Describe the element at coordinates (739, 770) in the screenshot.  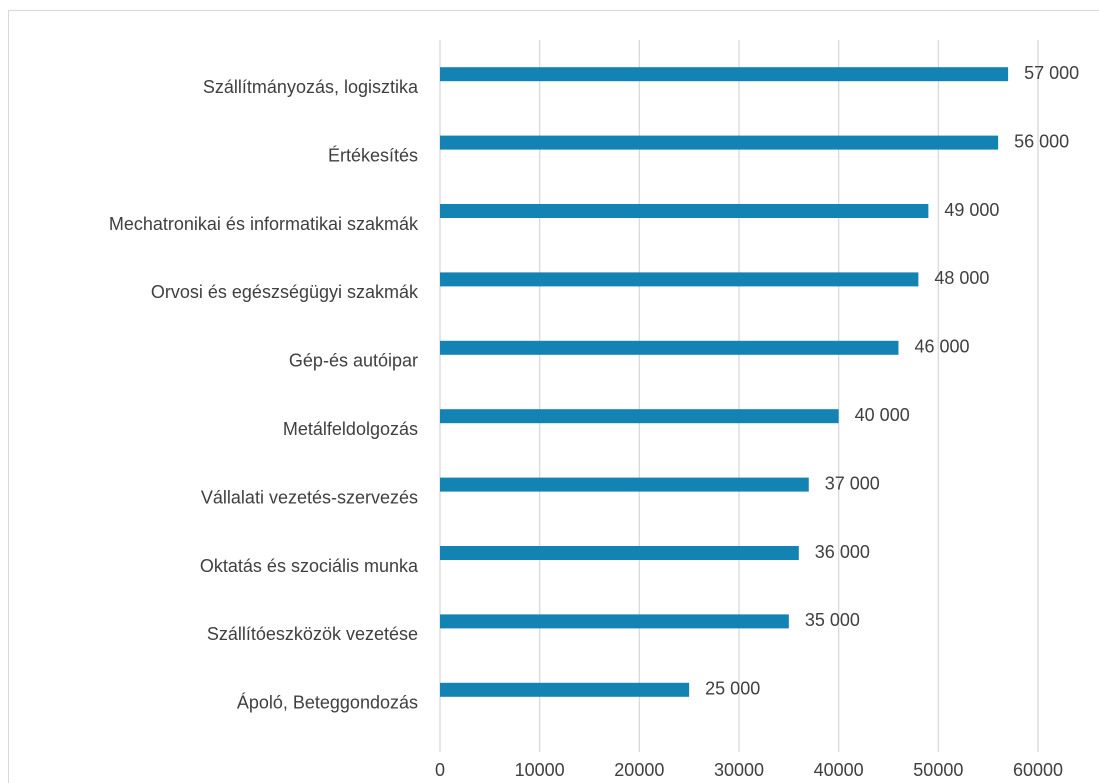
I see `x-tick-label: 30000` at that location.